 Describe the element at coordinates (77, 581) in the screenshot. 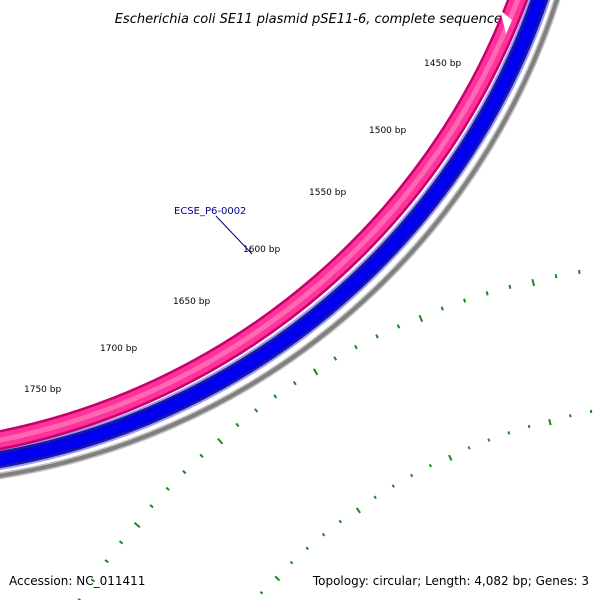

I see `accession-text: Accession: NC_011411` at that location.